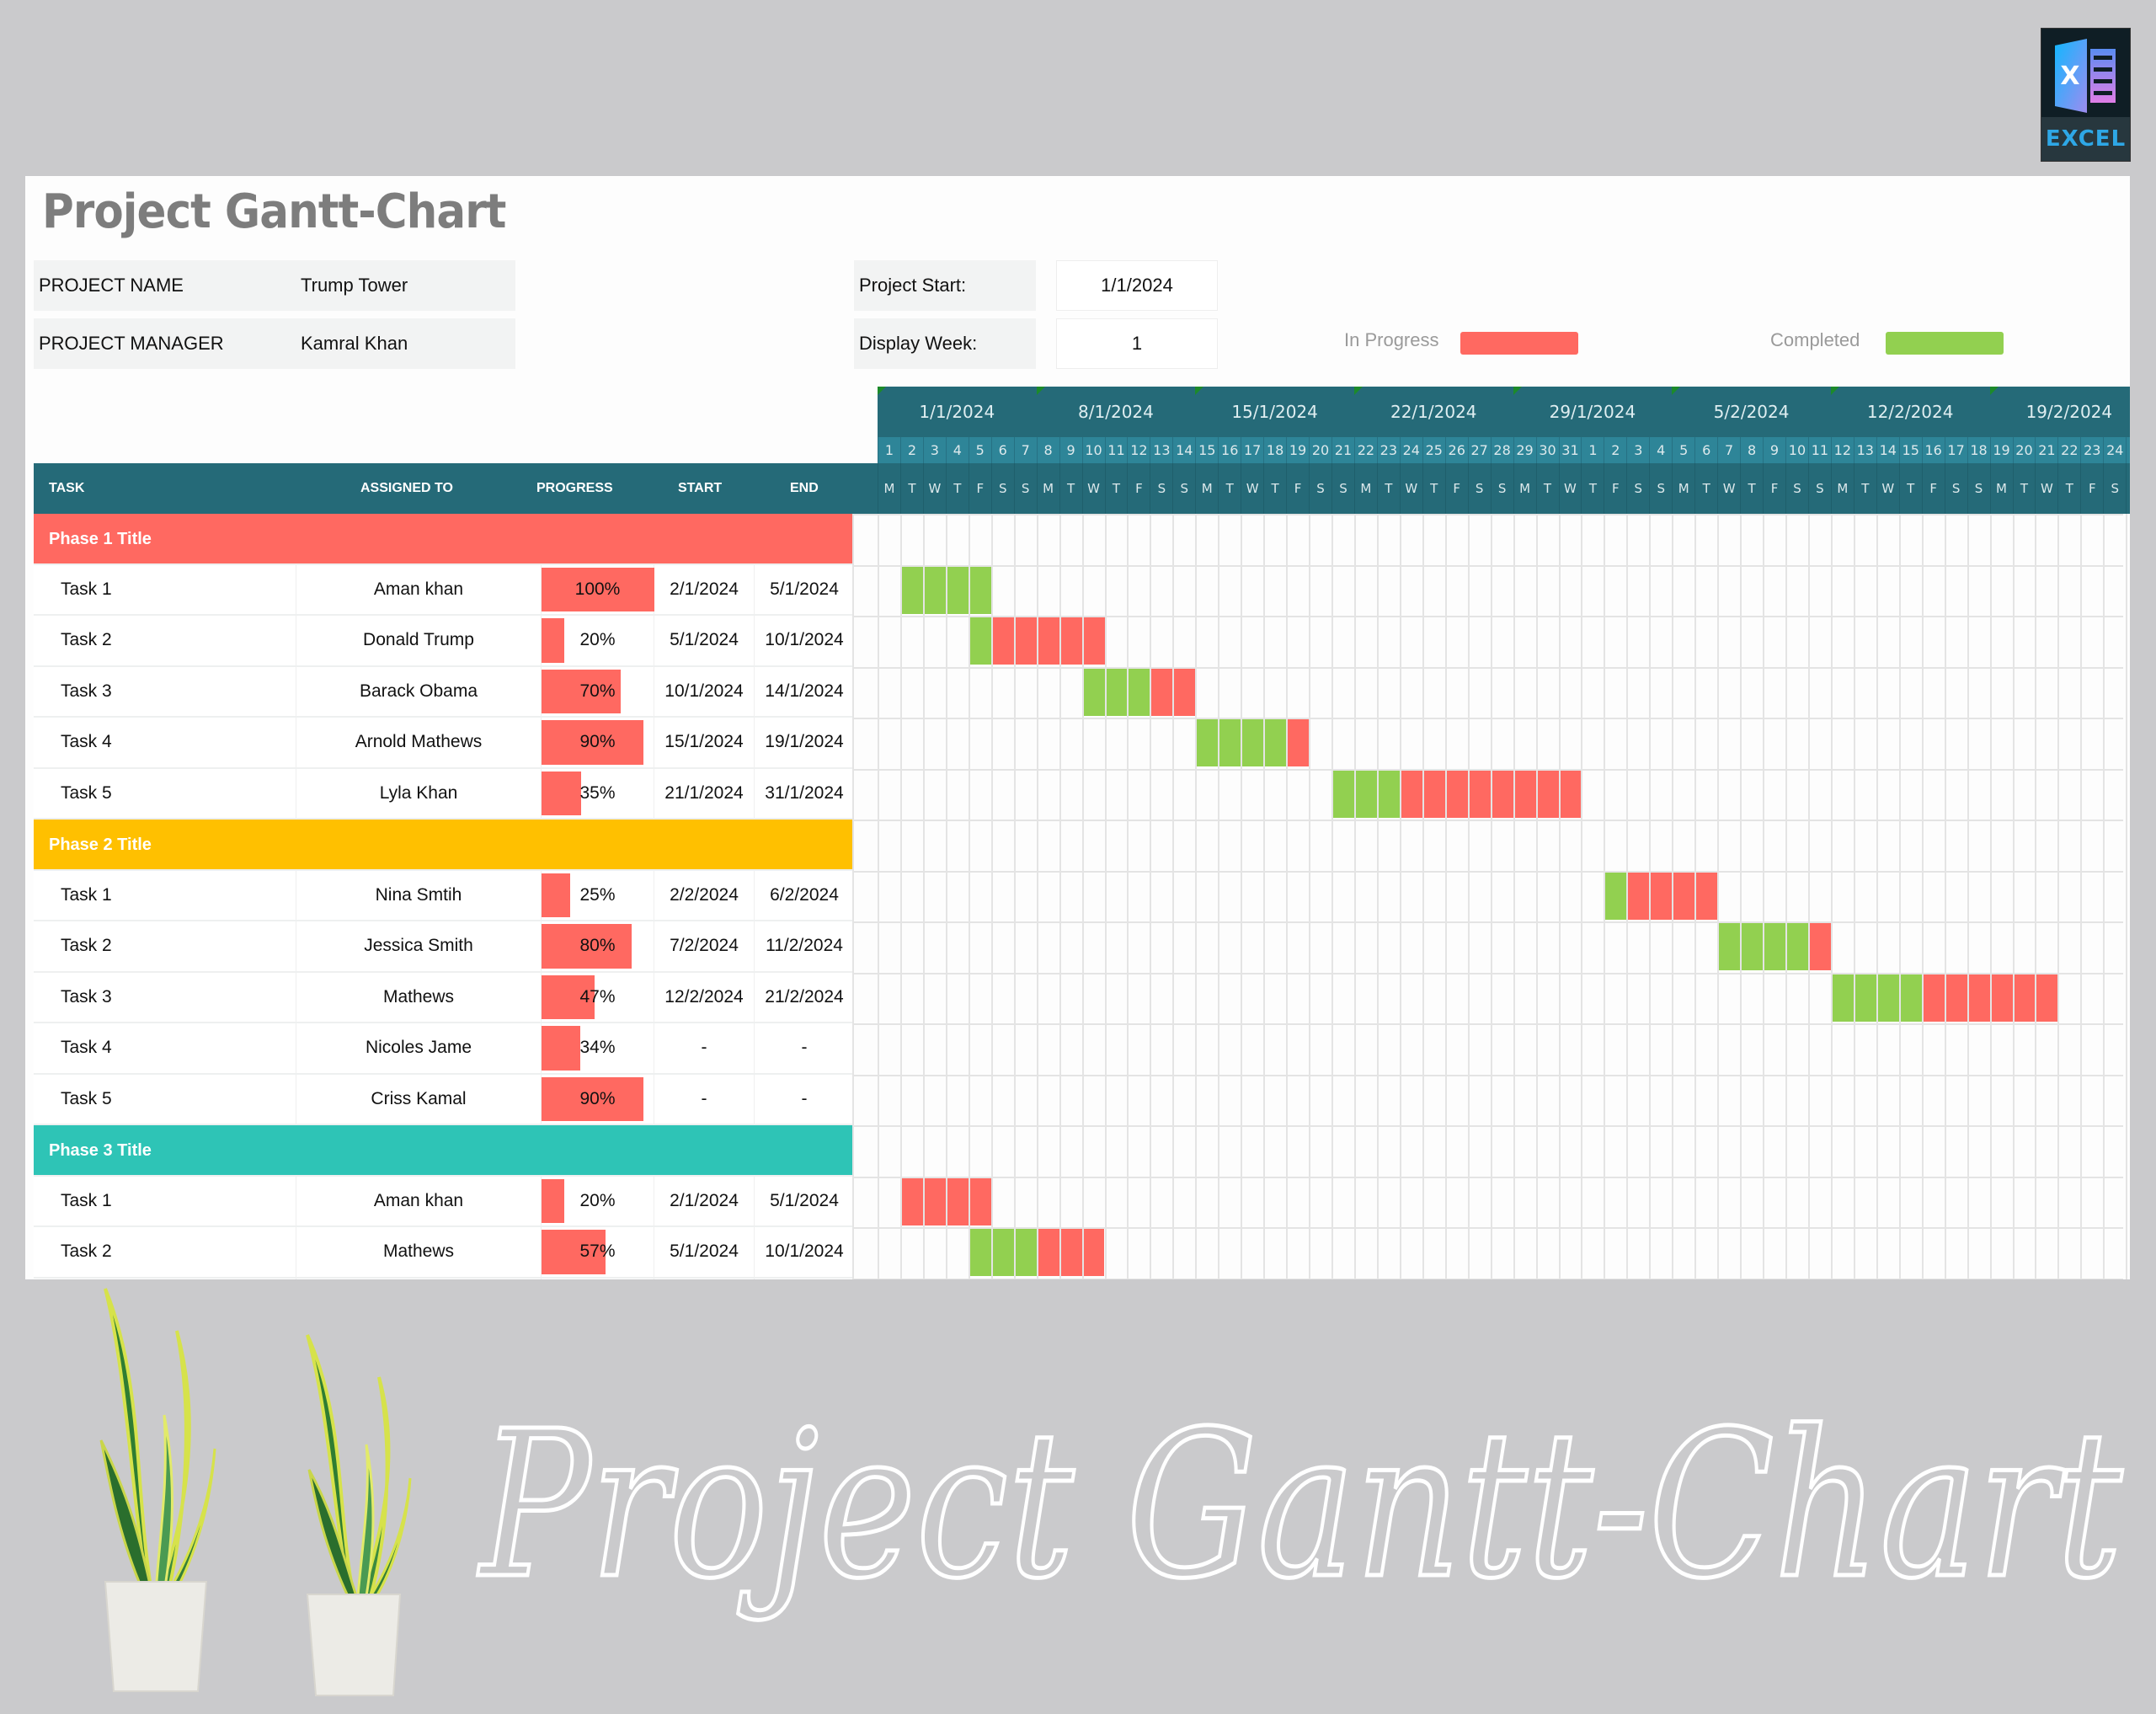 This screenshot has height=1714, width=2156. What do you see at coordinates (444, 845) in the screenshot?
I see `phase-row: Phase 2 Title` at bounding box center [444, 845].